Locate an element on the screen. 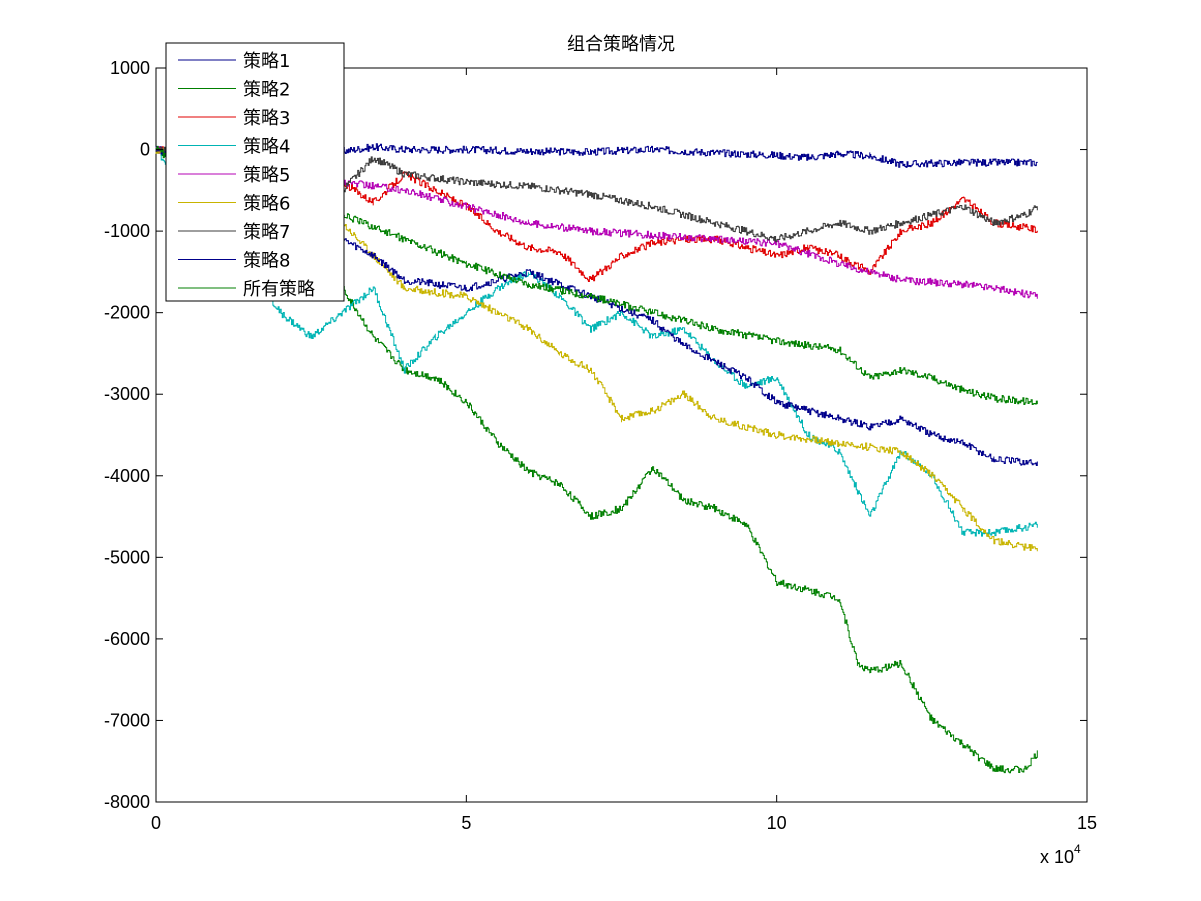  y-tick-label: -3000 is located at coordinates (127, 394).